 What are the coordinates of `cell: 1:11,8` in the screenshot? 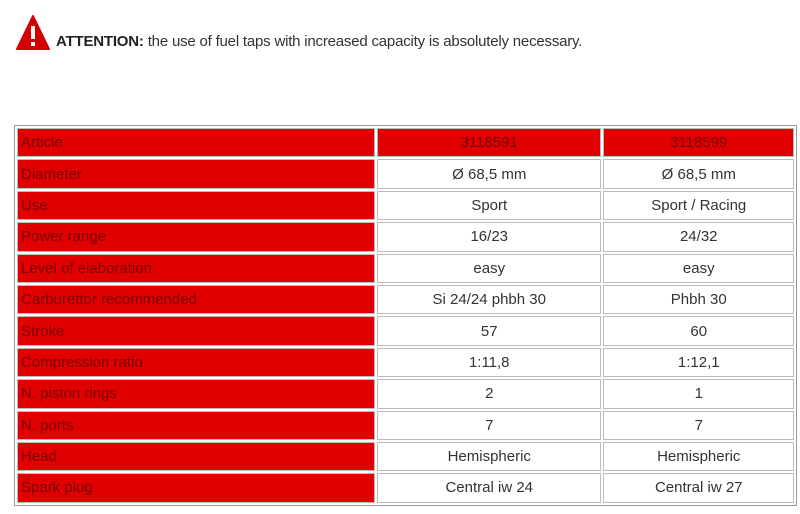 It's located at (489, 362).